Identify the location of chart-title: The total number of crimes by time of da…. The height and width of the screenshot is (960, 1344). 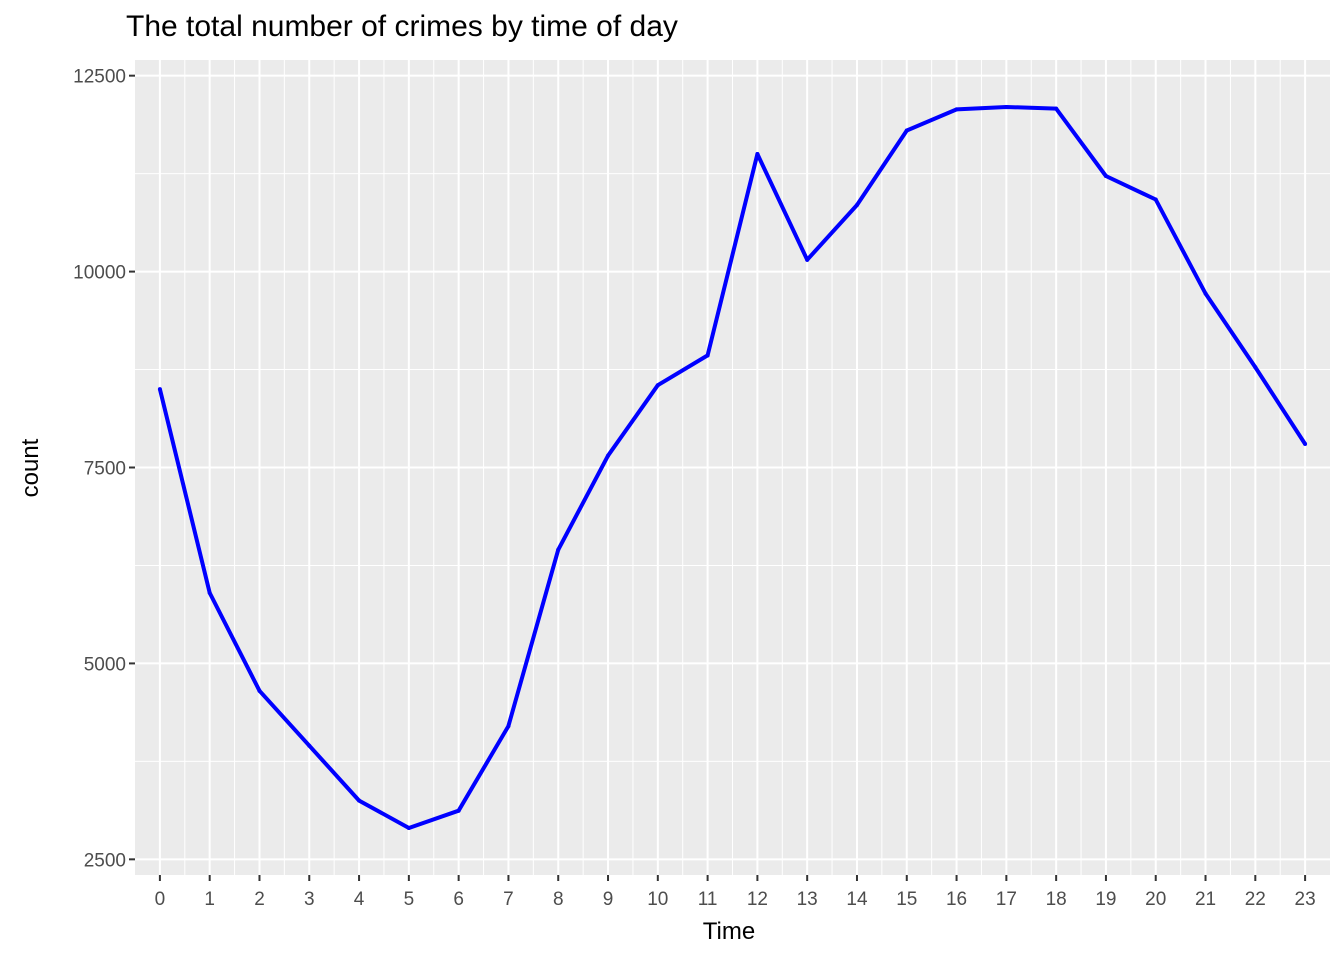
(402, 26).